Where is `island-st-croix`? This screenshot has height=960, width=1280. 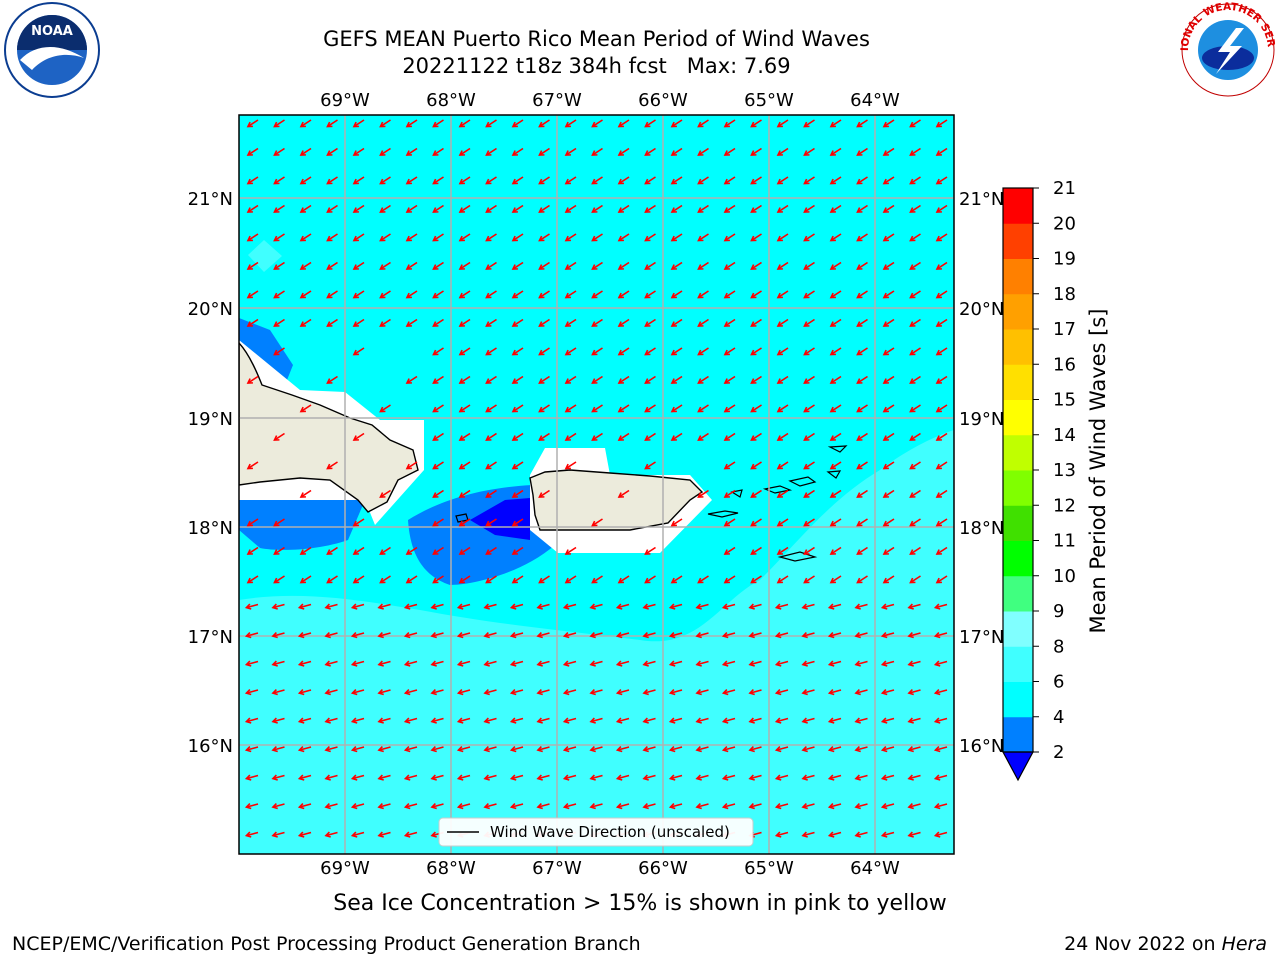
island-st-croix is located at coordinates (797, 556).